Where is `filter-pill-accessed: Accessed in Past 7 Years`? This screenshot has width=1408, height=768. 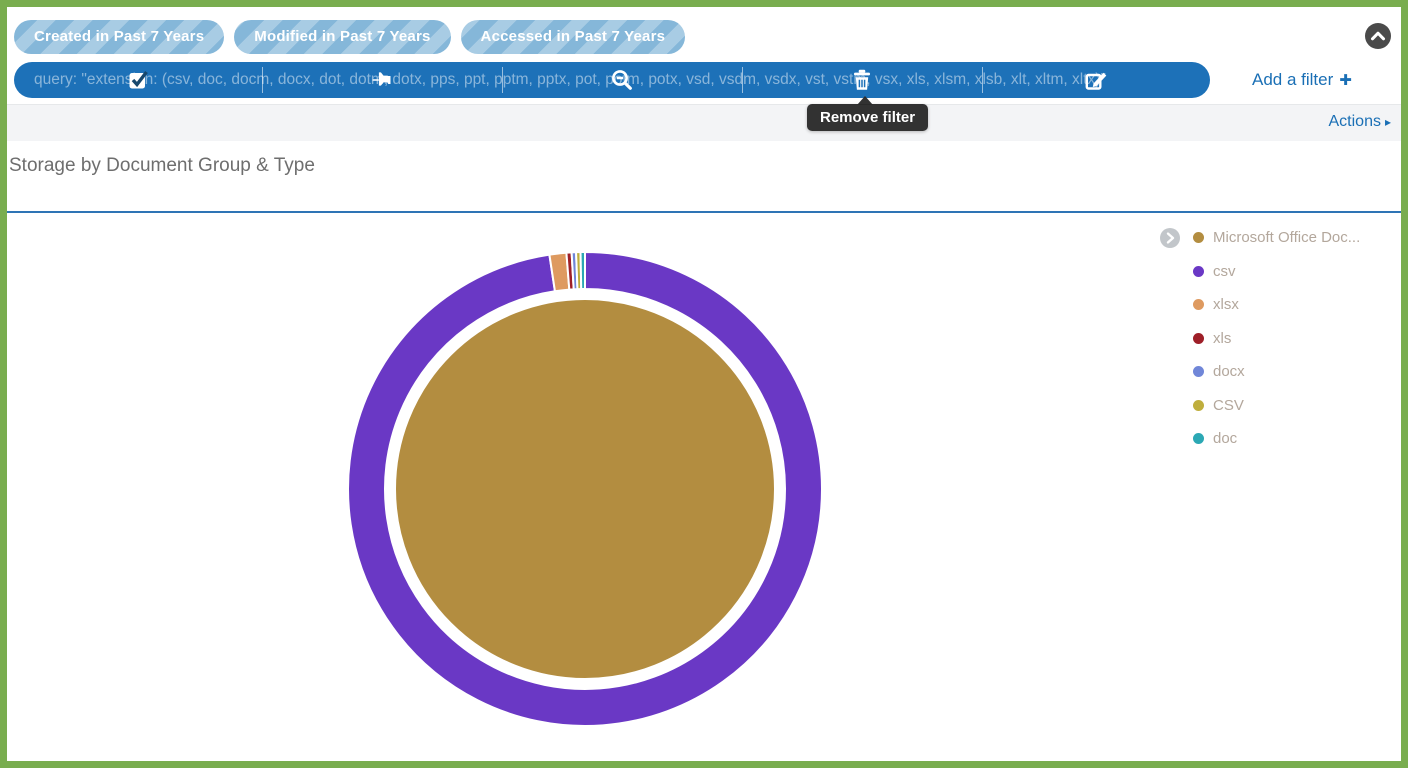
filter-pill-accessed: Accessed in Past 7 Years is located at coordinates (573, 37).